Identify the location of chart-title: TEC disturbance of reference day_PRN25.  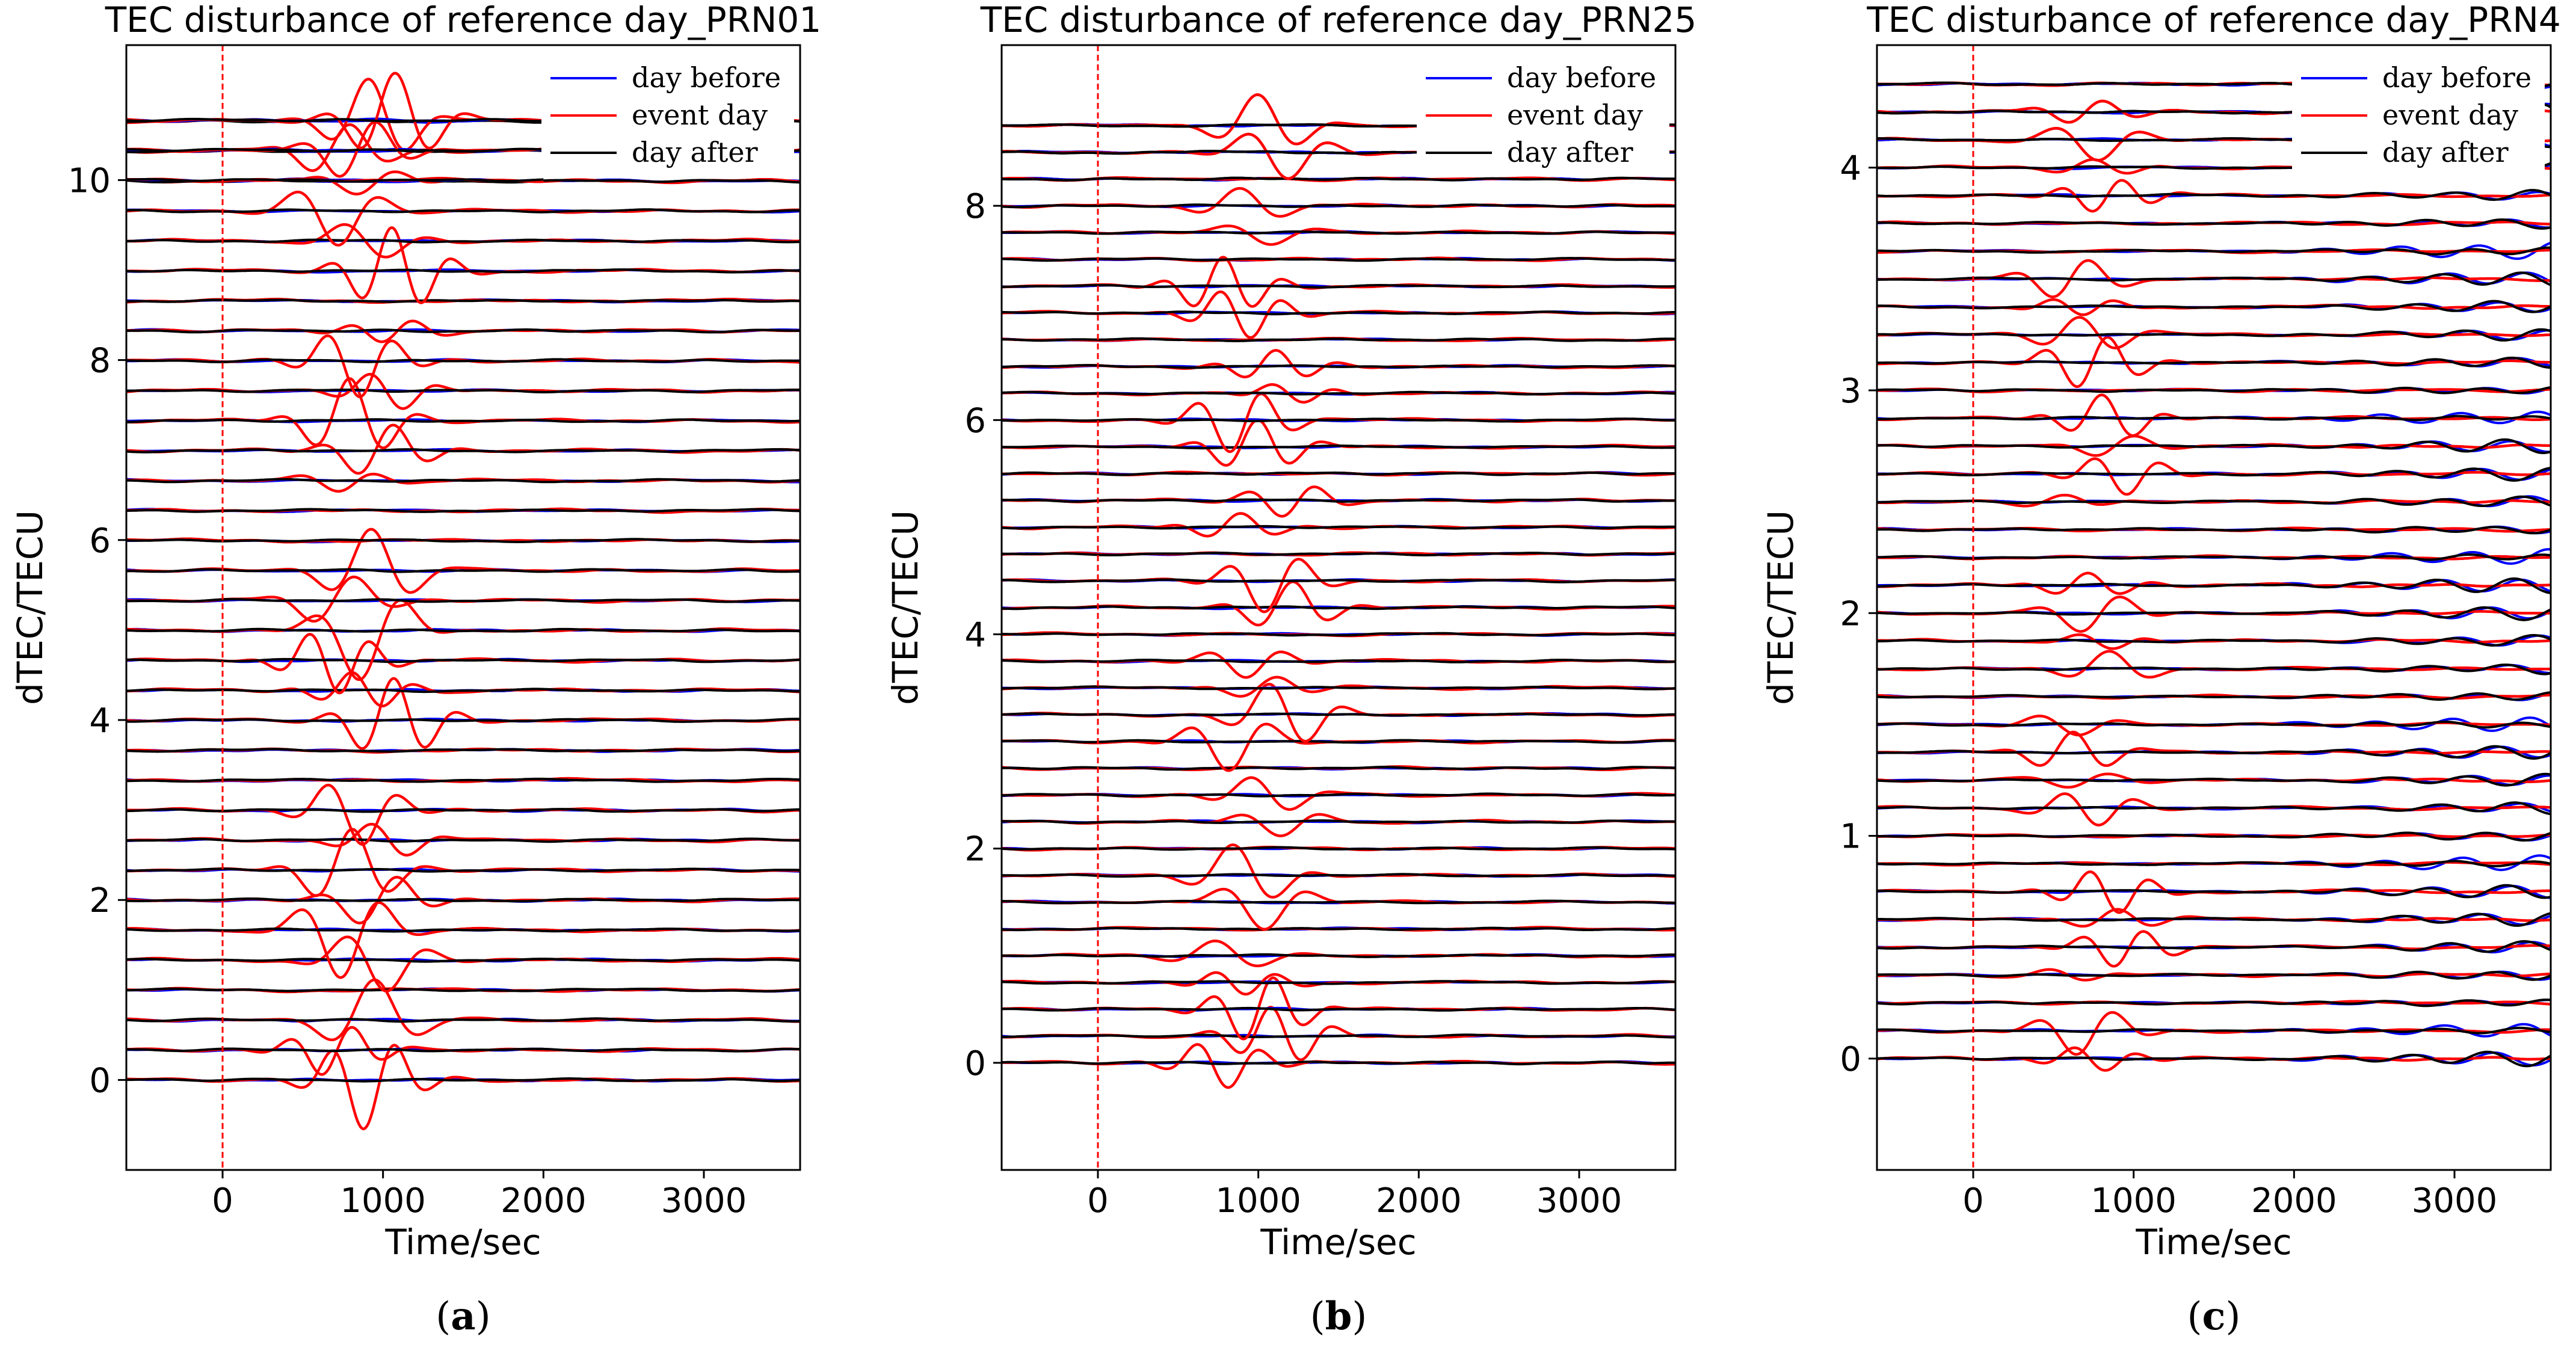
(1338, 20).